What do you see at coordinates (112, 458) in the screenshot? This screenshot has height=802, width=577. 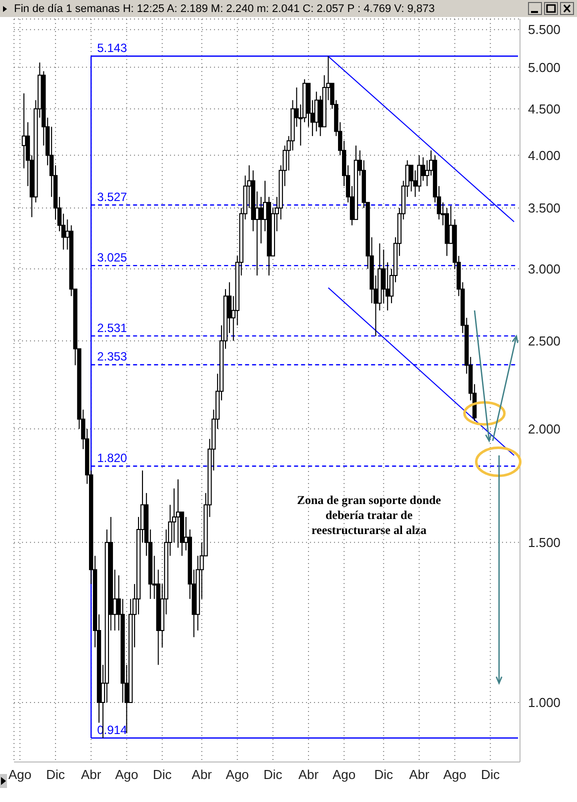 I see `ref-line-label: 1.820` at bounding box center [112, 458].